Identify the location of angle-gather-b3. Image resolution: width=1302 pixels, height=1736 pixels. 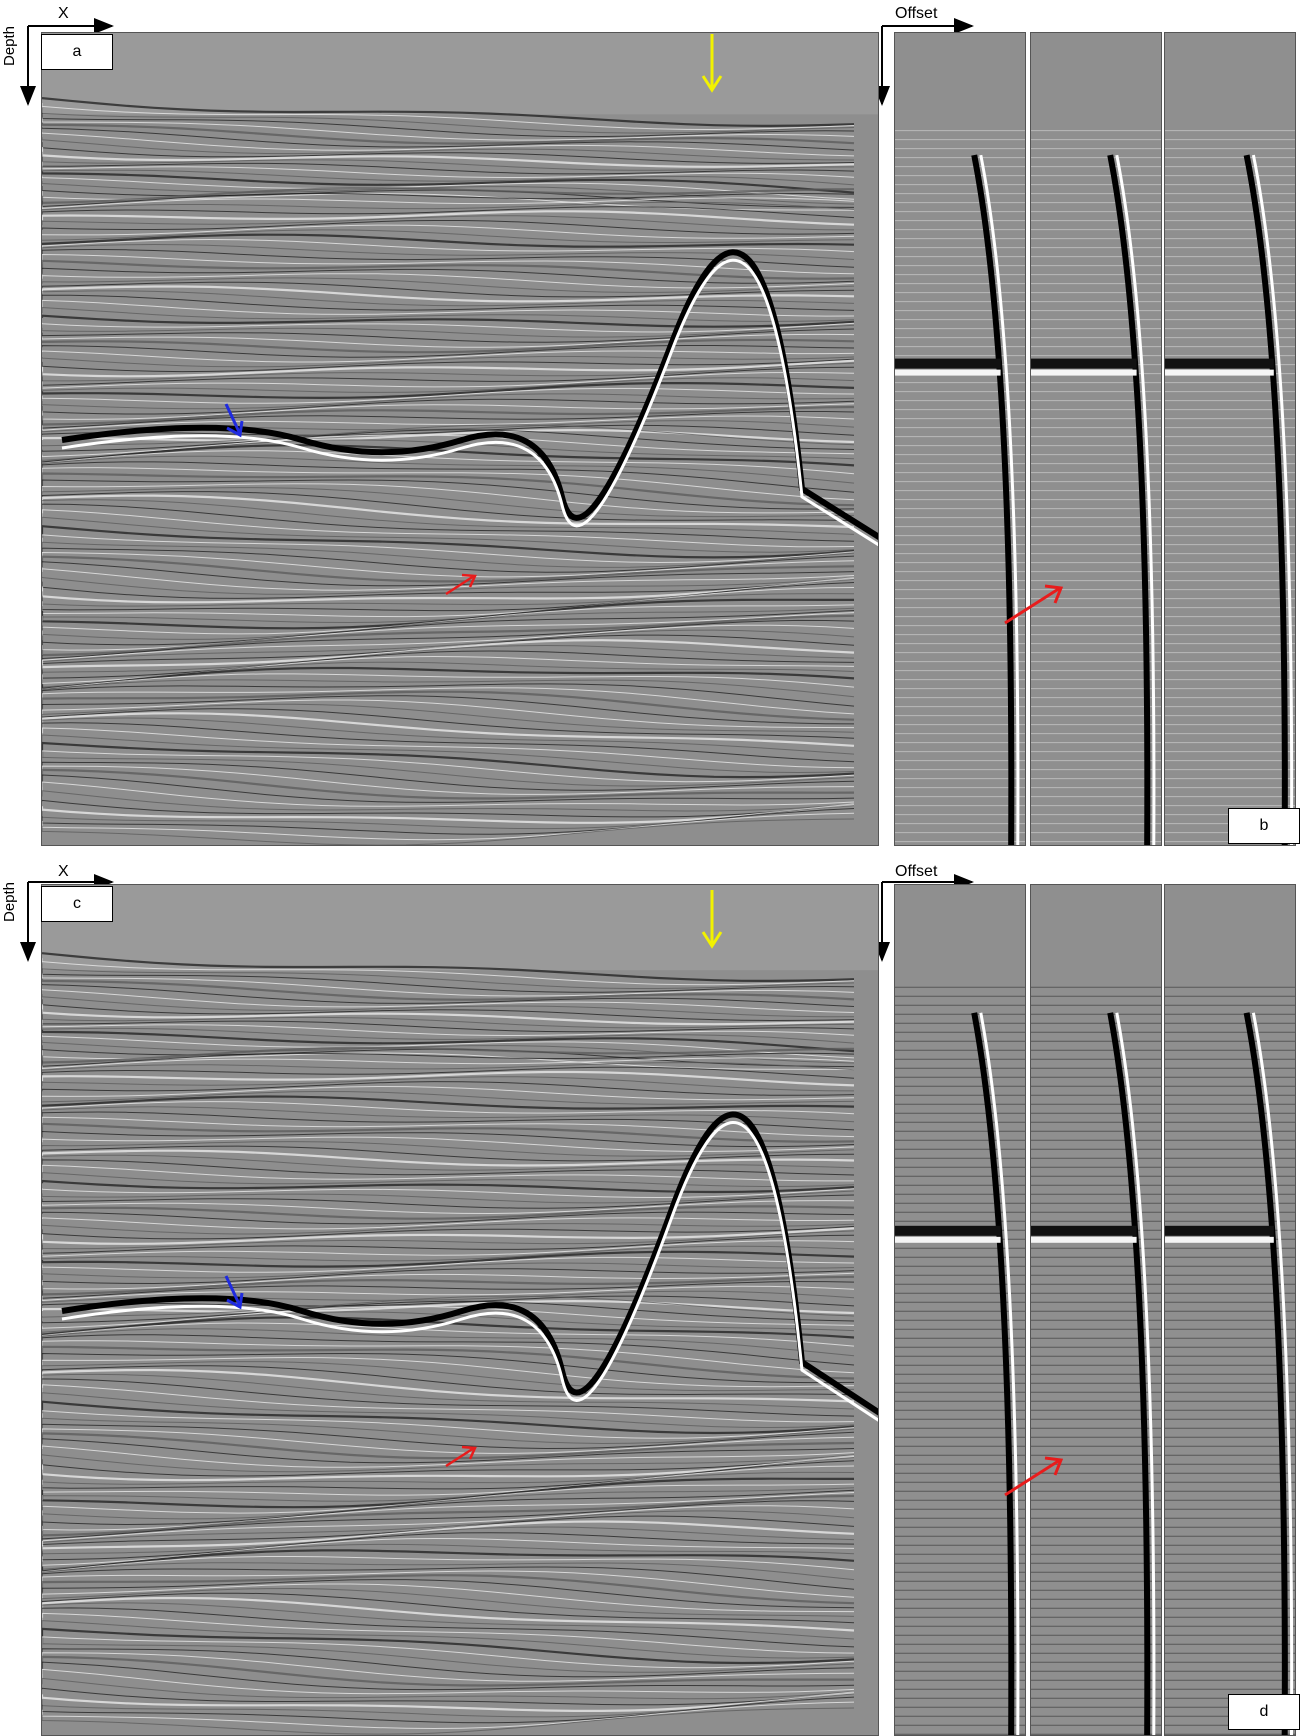
(1230, 439).